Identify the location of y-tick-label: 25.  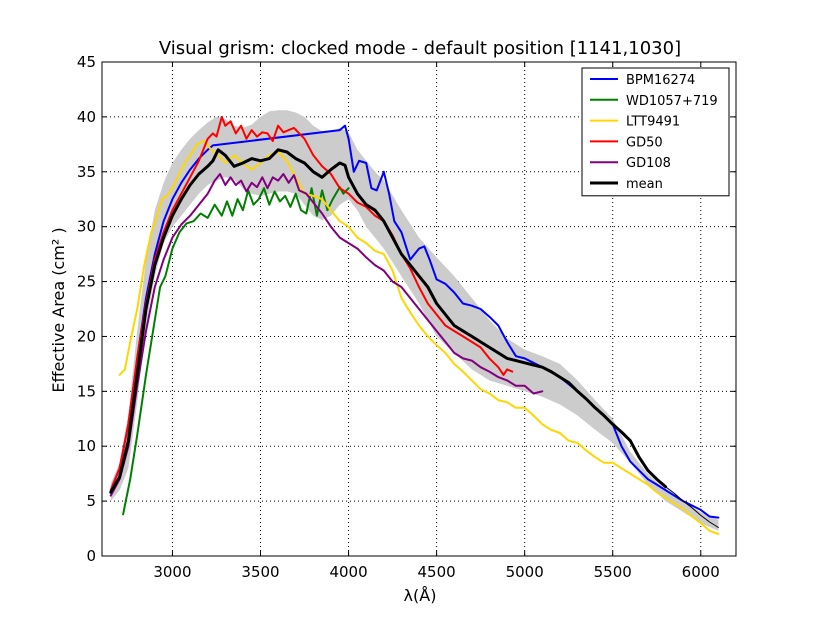
(86, 282).